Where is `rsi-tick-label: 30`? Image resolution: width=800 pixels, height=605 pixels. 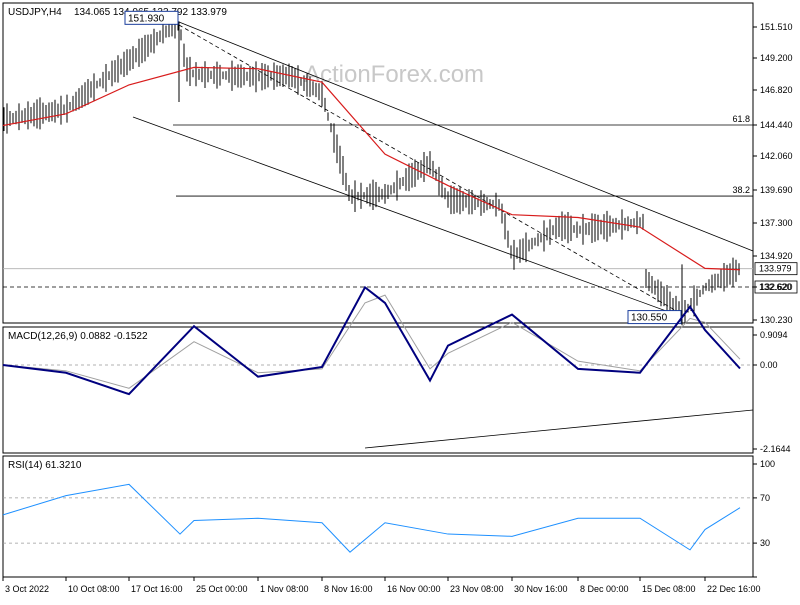 rsi-tick-label: 30 is located at coordinates (765, 543).